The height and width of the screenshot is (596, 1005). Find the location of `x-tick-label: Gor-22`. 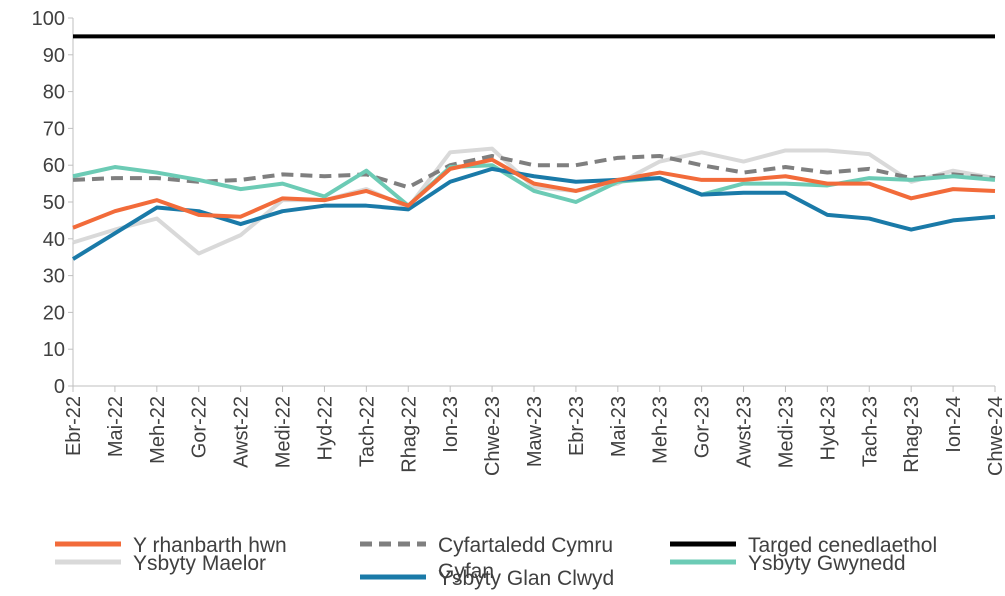

x-tick-label: Gor-22 is located at coordinates (200, 427).